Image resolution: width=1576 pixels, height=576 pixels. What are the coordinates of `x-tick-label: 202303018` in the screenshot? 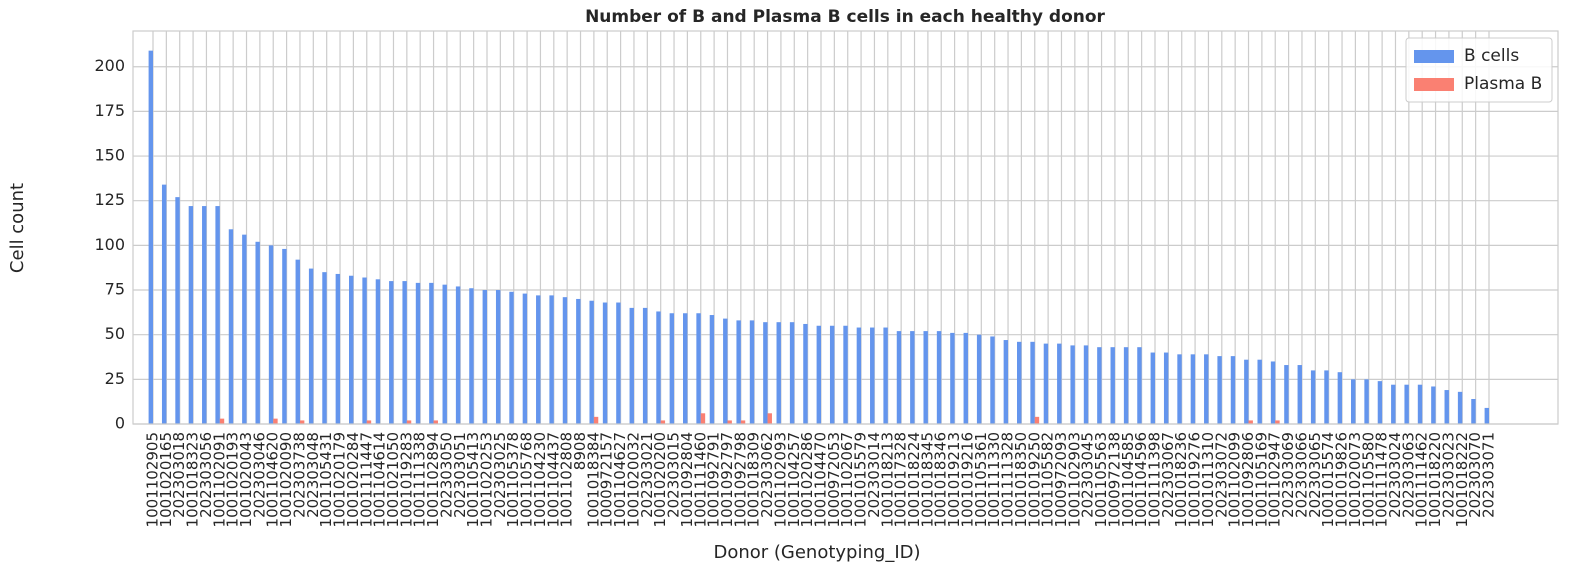 It's located at (179, 475).